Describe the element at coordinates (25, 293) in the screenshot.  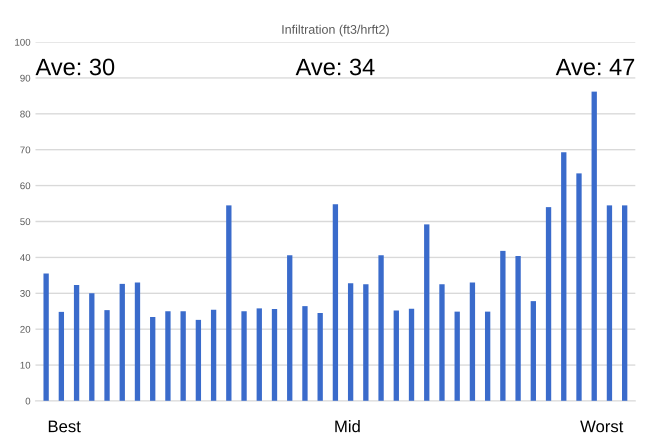
I see `y-tick-label: 30` at that location.